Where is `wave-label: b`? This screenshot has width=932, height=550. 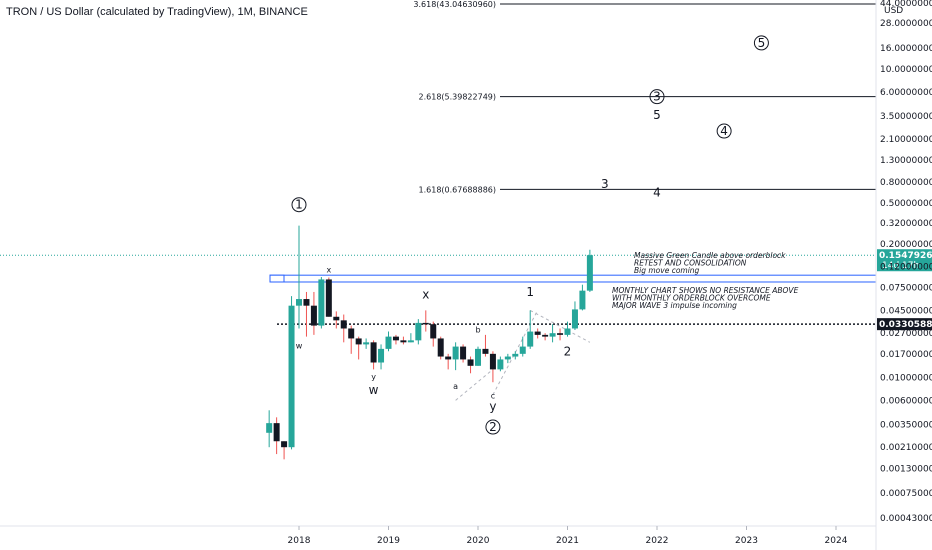
wave-label: b is located at coordinates (477, 329).